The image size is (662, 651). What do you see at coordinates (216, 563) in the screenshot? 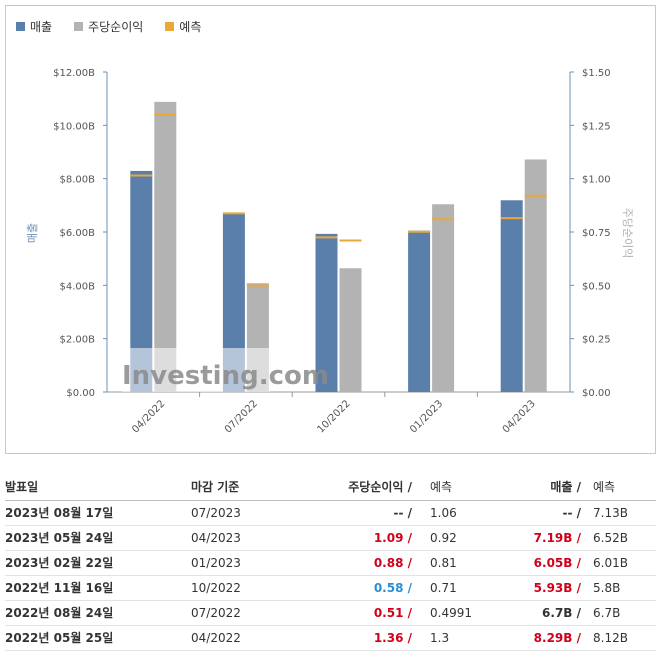
I see `row-period: 01/2023` at bounding box center [216, 563].